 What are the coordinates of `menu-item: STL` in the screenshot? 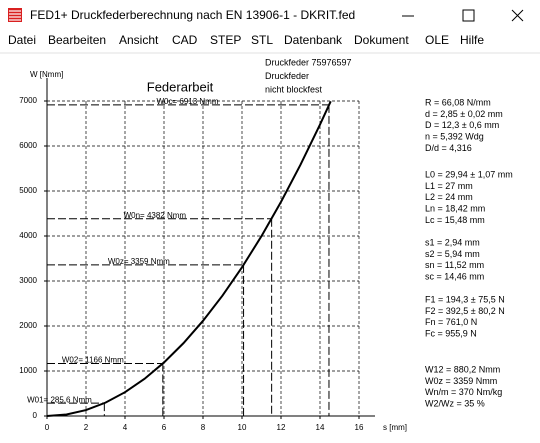 It's located at (262, 40).